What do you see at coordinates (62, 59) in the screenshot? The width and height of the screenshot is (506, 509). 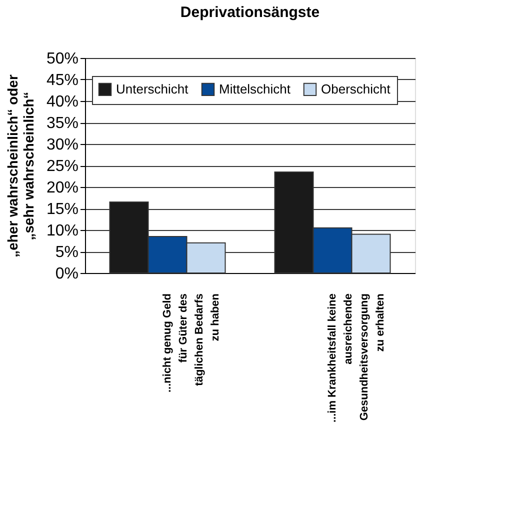 I see `y-tick-label: 50%` at bounding box center [62, 59].